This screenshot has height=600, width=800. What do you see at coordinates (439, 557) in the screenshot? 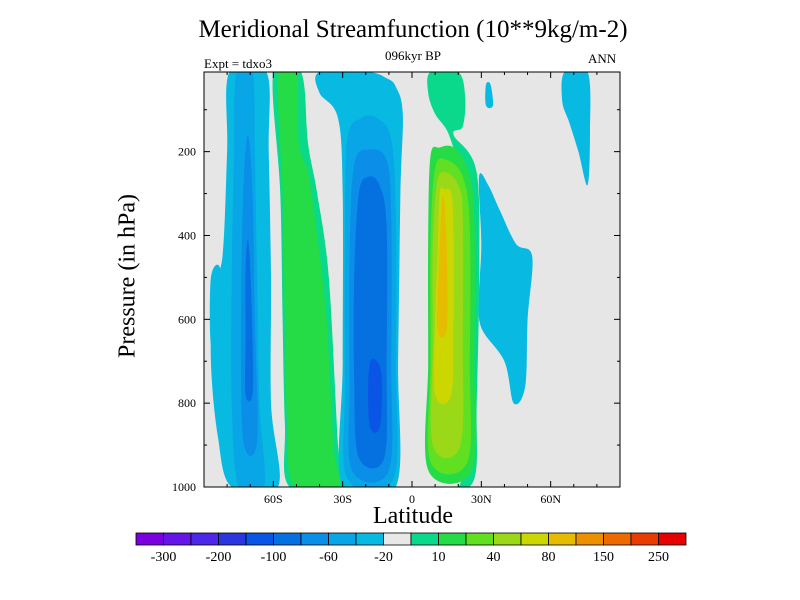
I see `colorbar-label: 10` at bounding box center [439, 557].